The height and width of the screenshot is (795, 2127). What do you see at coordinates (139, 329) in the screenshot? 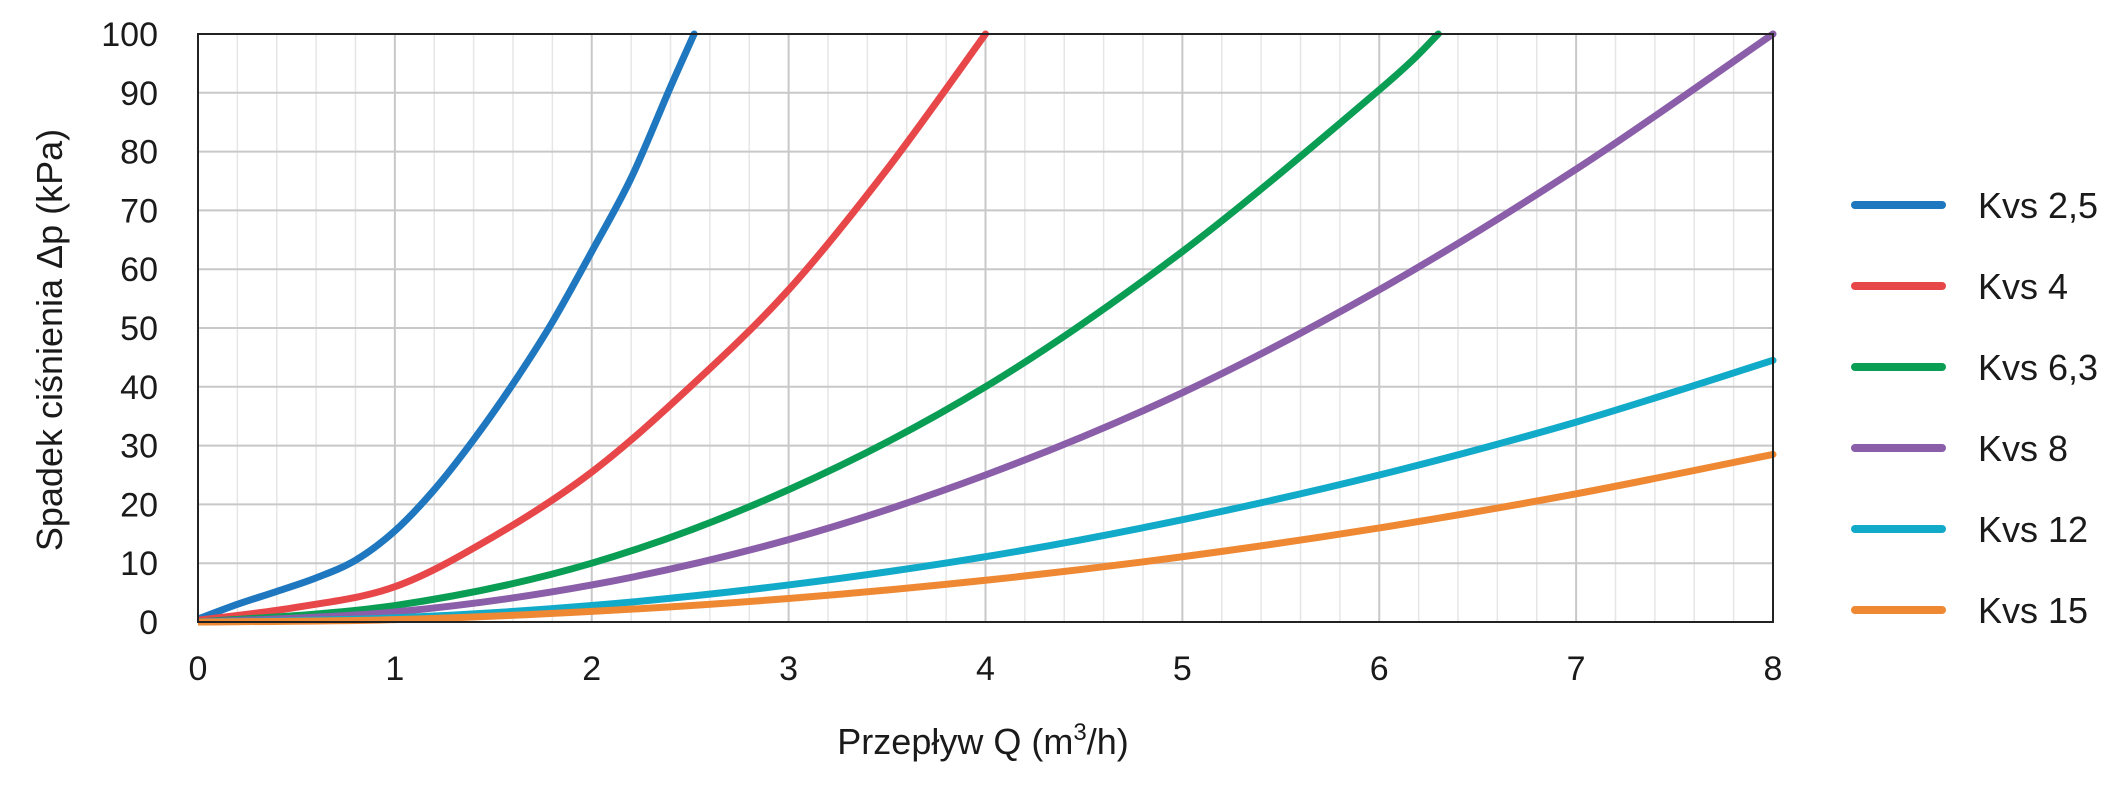
I see `y-tick-label: 50` at bounding box center [139, 329].